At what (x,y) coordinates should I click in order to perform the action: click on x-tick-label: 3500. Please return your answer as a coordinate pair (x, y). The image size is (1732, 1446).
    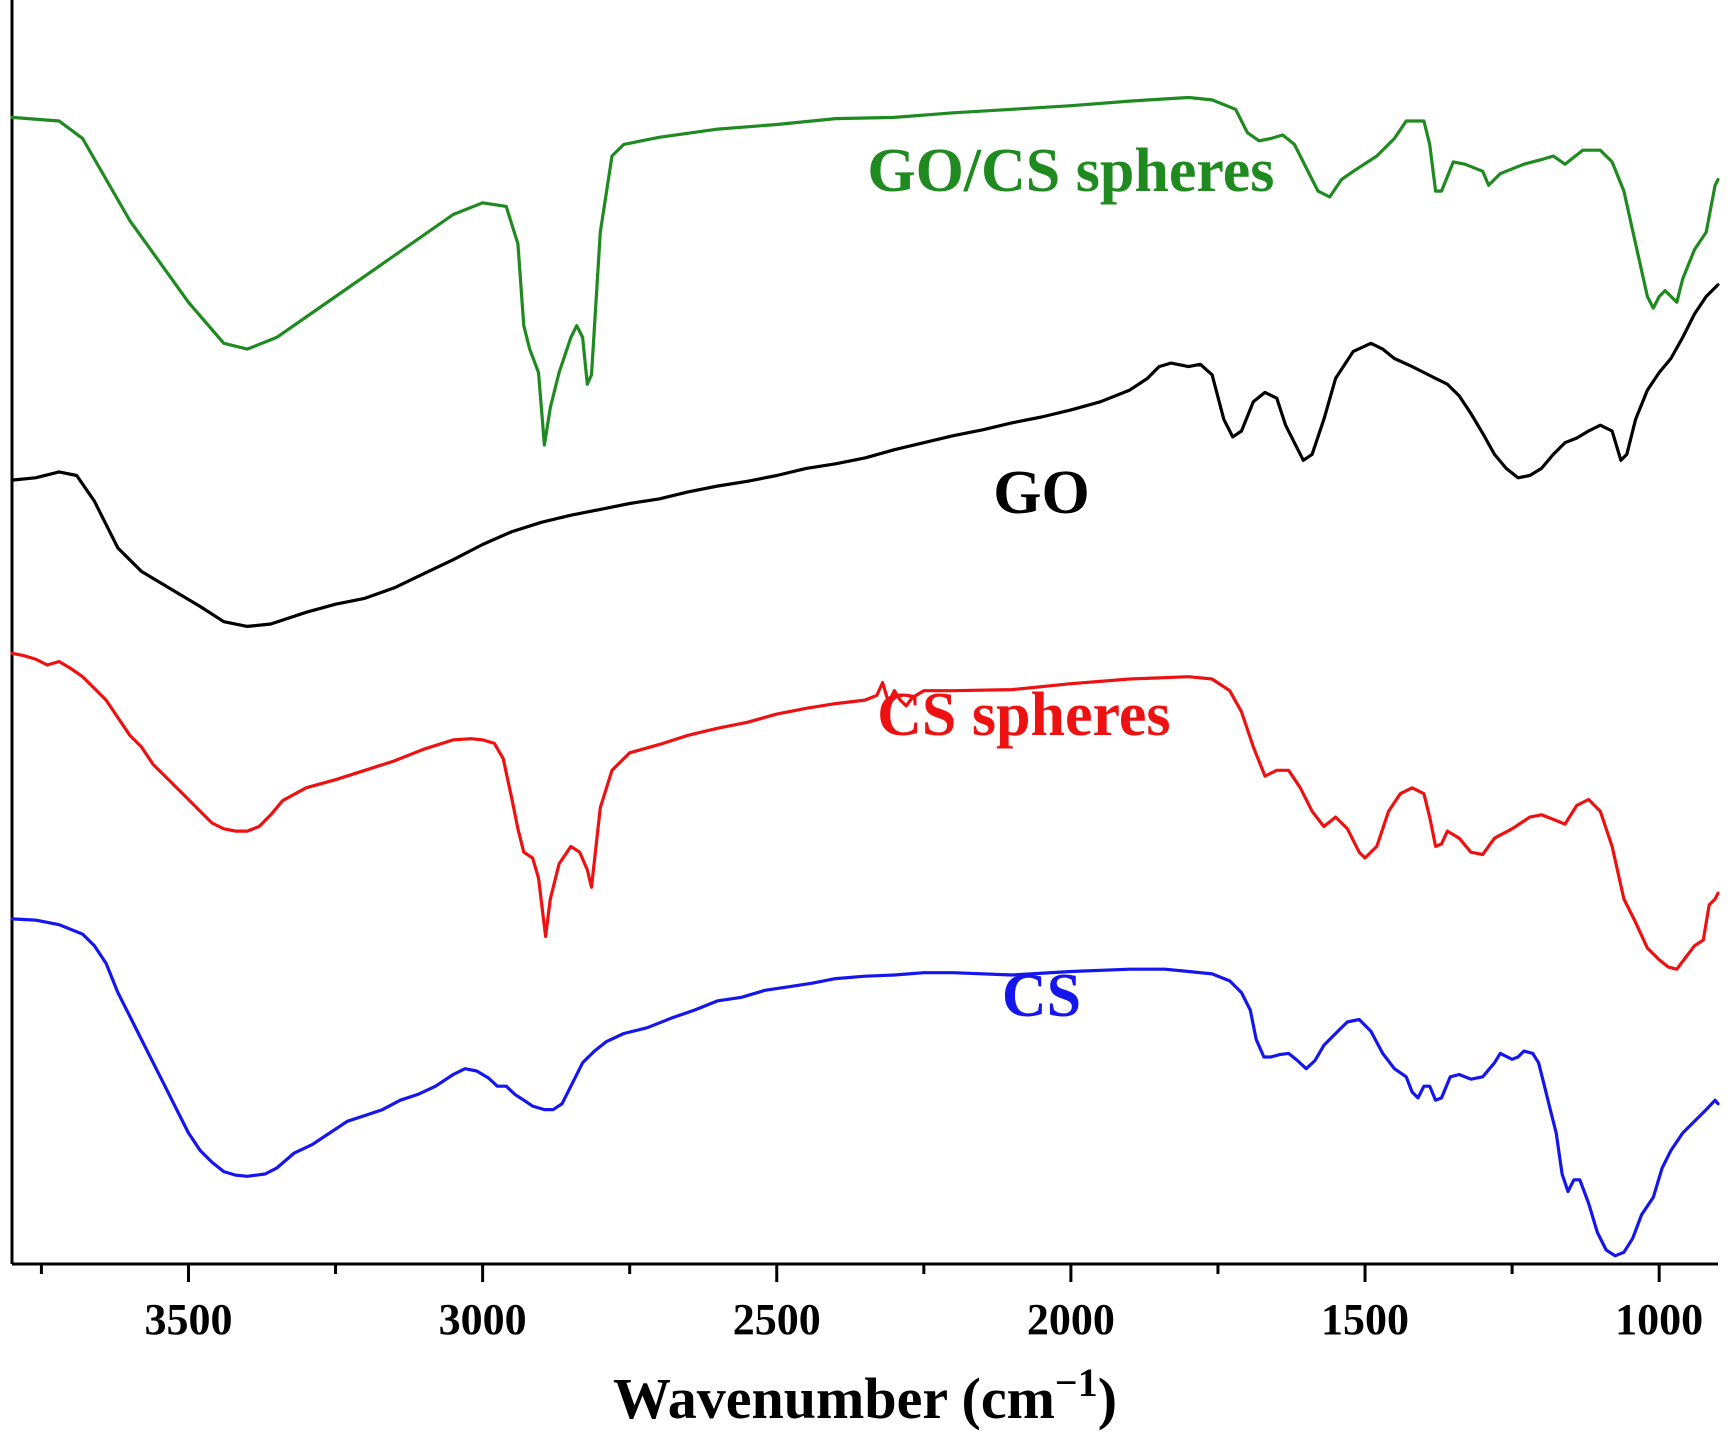
    Looking at the image, I should click on (188, 1319).